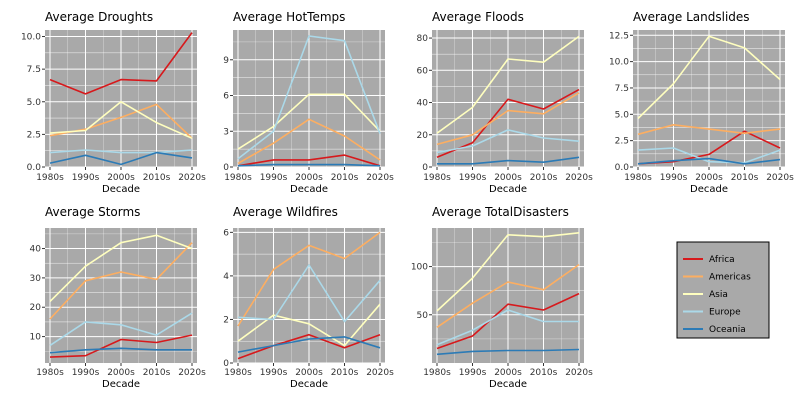 Image resolution: width=800 pixels, height=400 pixels. I want to click on legend-label: Americas, so click(730, 278).